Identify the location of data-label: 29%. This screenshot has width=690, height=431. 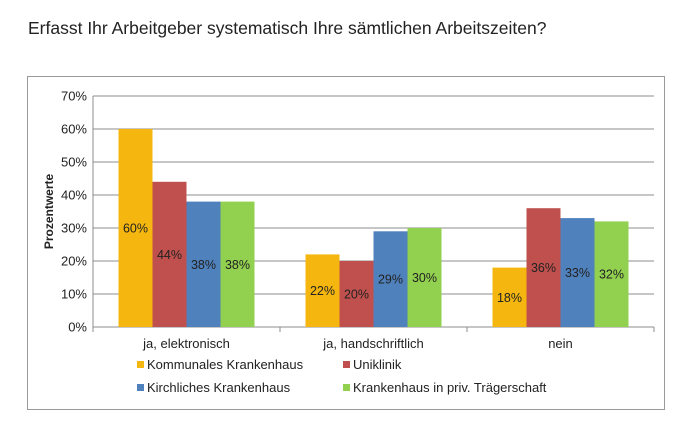
(390, 280).